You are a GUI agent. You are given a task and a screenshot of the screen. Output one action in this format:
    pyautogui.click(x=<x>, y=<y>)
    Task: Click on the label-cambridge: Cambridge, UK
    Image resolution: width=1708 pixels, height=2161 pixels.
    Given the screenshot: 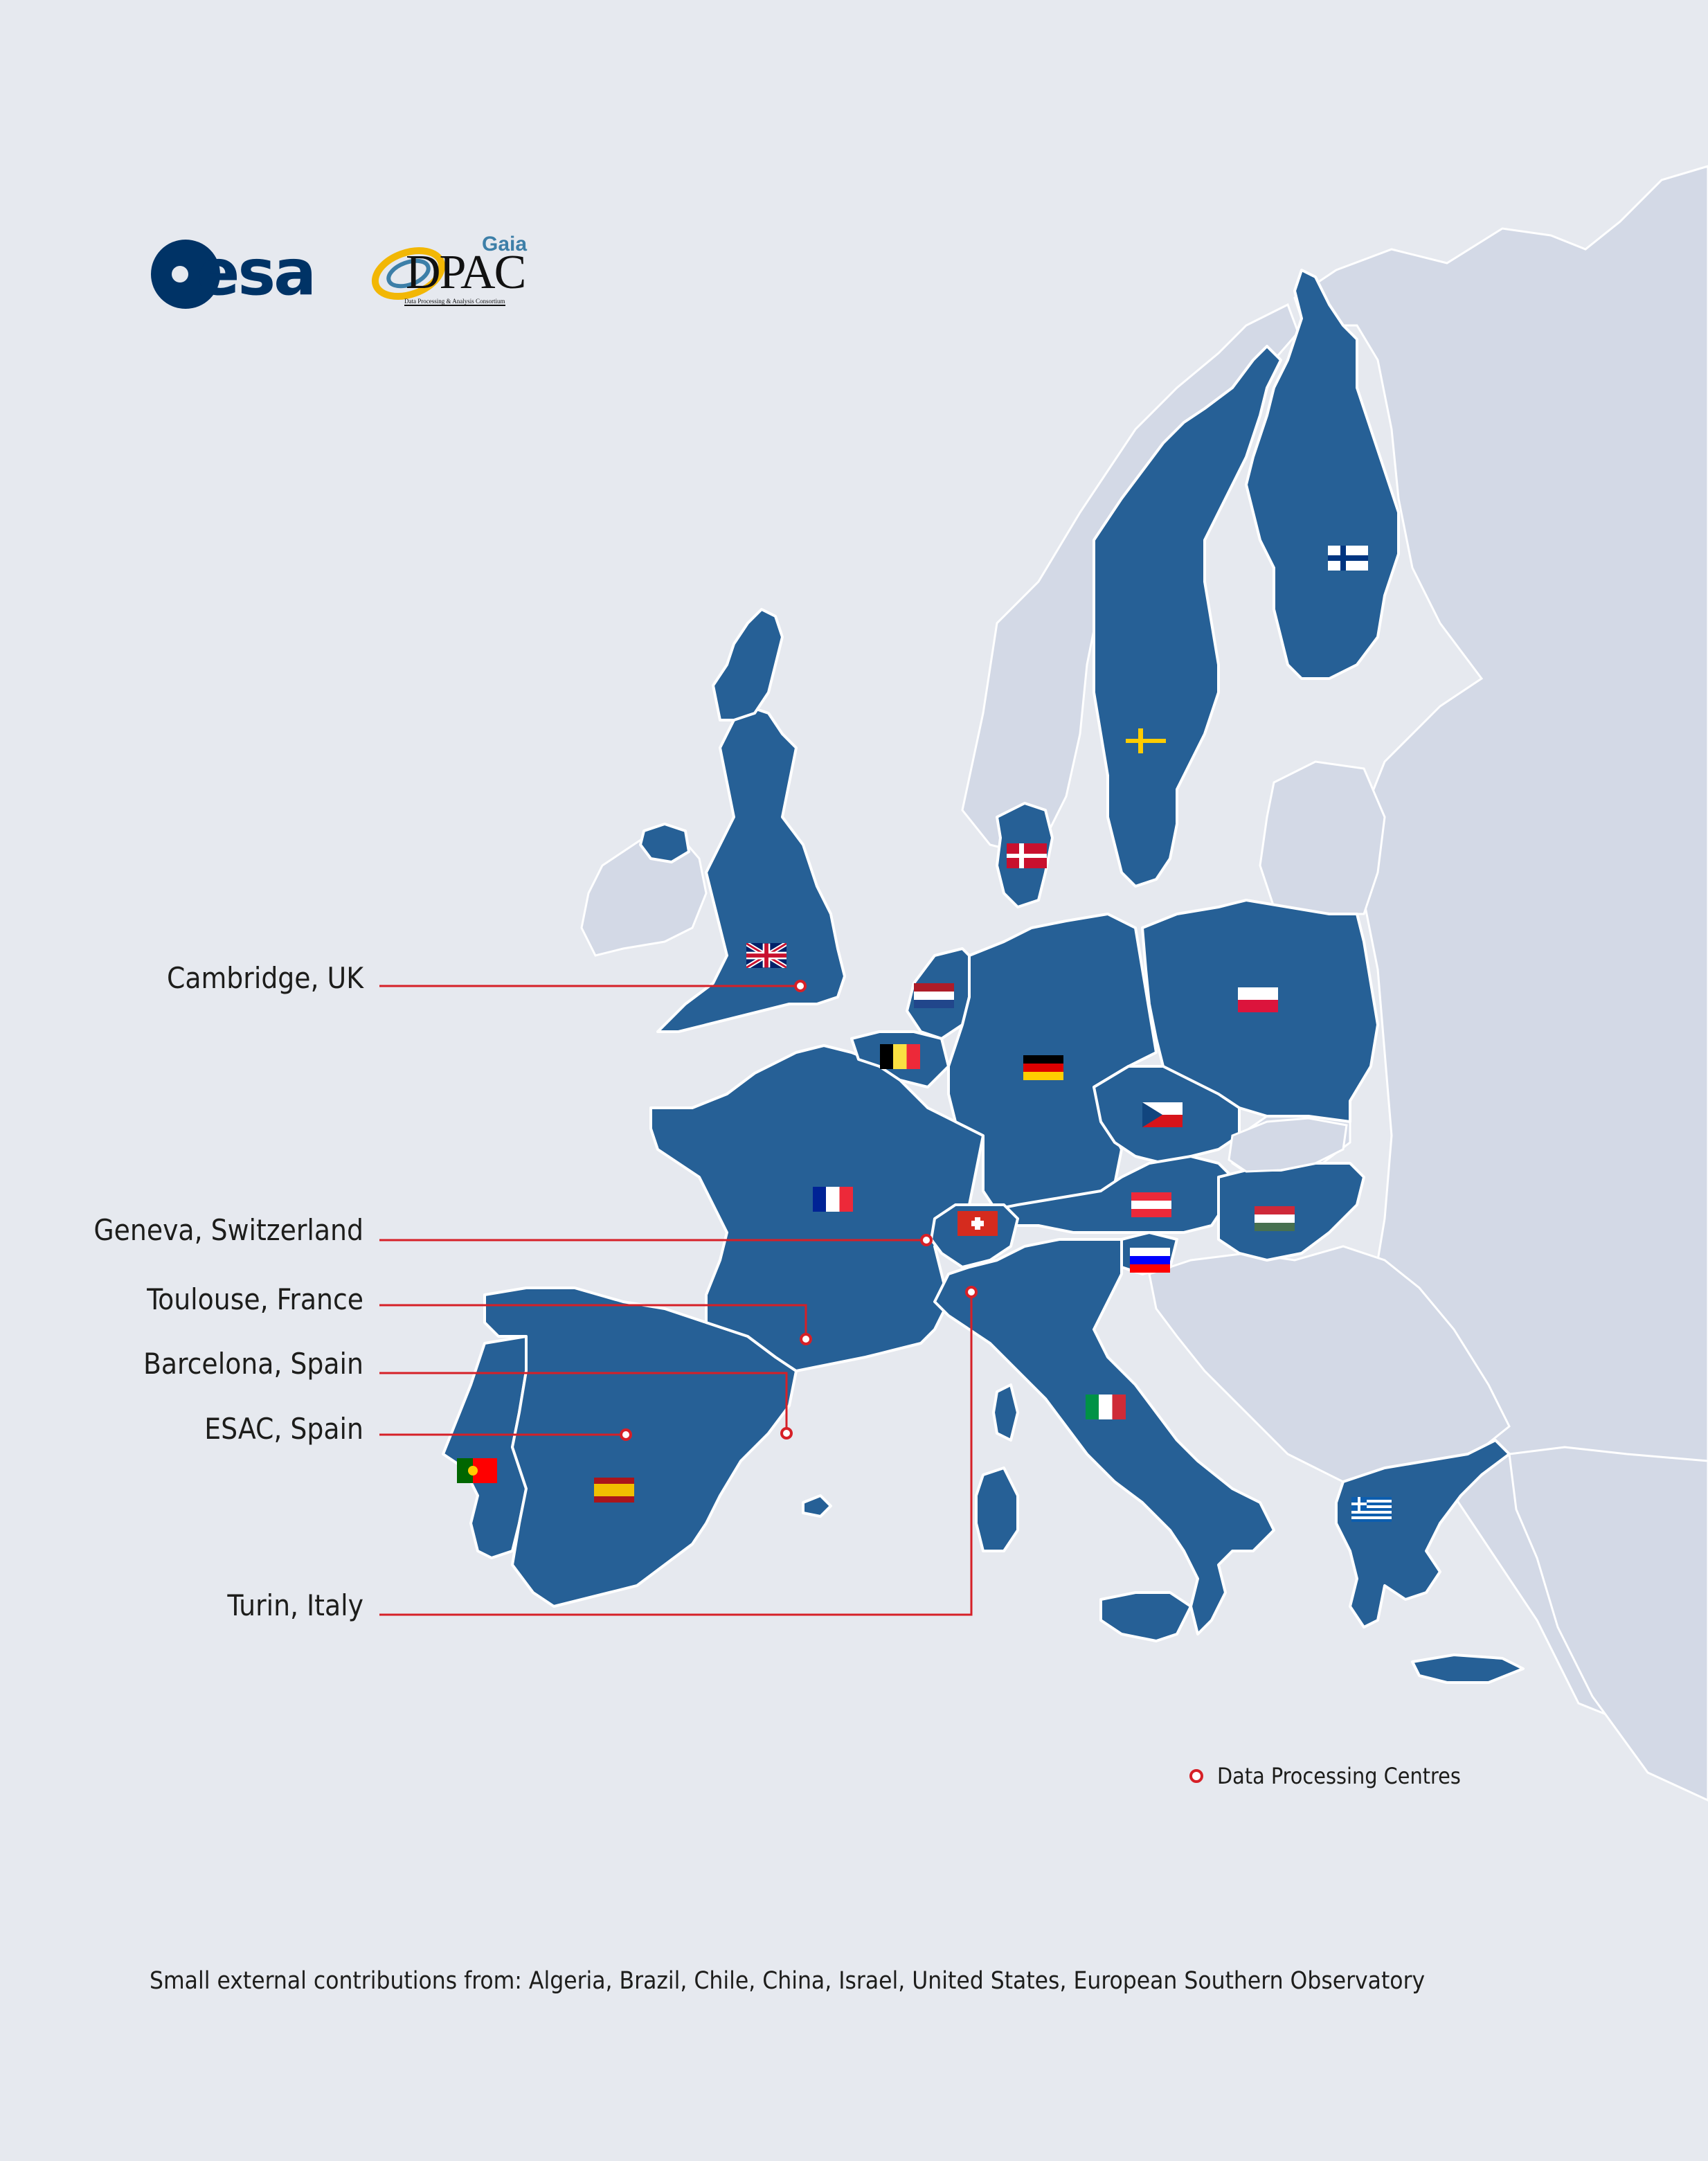 What is the action you would take?
    pyautogui.click(x=264, y=978)
    